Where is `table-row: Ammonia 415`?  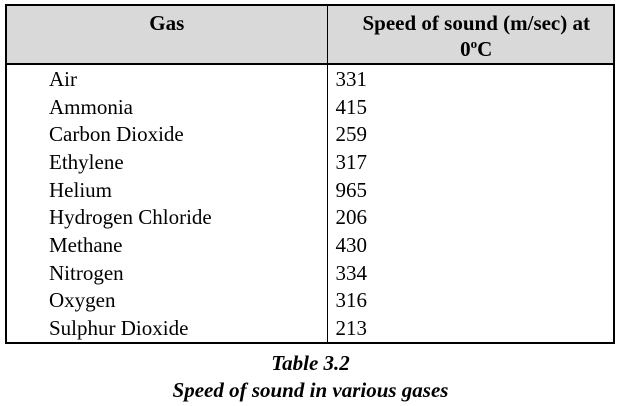 table-row: Ammonia 415 is located at coordinates (310, 106).